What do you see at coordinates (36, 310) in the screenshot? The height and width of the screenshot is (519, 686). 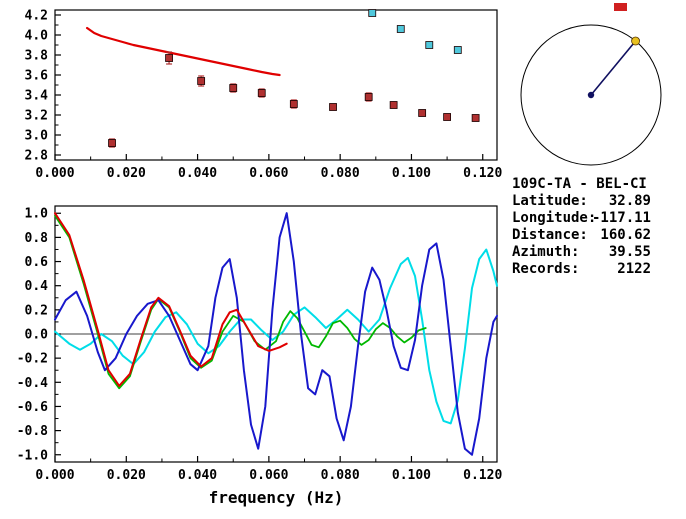 I see `tick-label: 0.2` at bounding box center [36, 310].